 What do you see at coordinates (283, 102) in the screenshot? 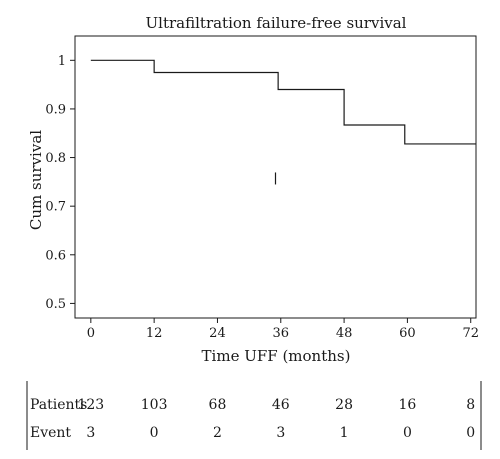
I see `survival-step-line` at bounding box center [283, 102].